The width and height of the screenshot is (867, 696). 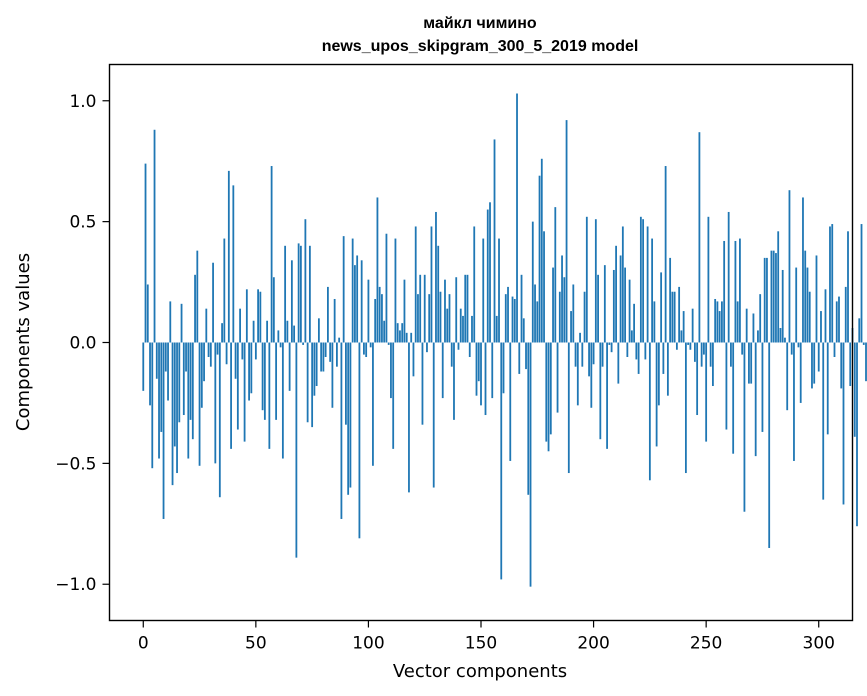 What do you see at coordinates (75, 585) in the screenshot?
I see `y-tick-label: −1.0` at bounding box center [75, 585].